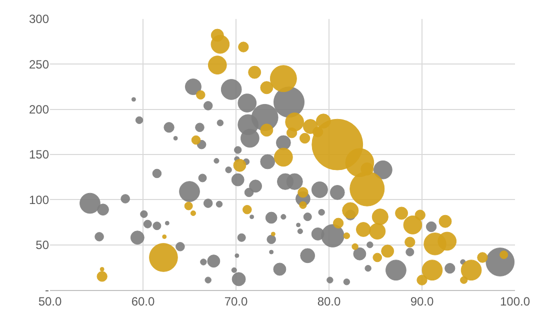 This screenshot has height=334, width=550. Describe the element at coordinates (43, 245) in the screenshot. I see `y-tick-label: 50` at that location.